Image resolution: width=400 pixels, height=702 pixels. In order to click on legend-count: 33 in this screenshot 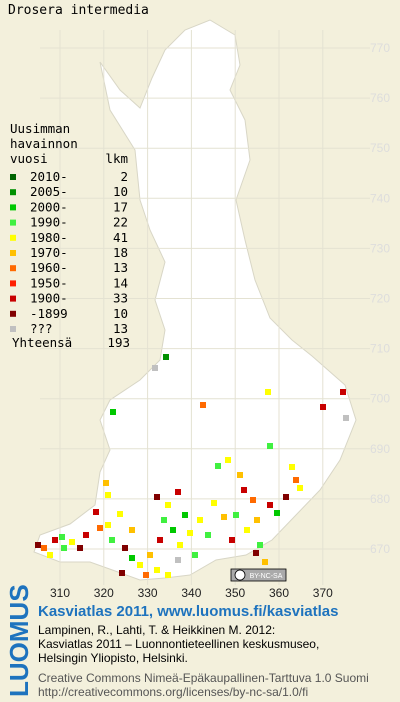, I will do `click(120, 298)`.